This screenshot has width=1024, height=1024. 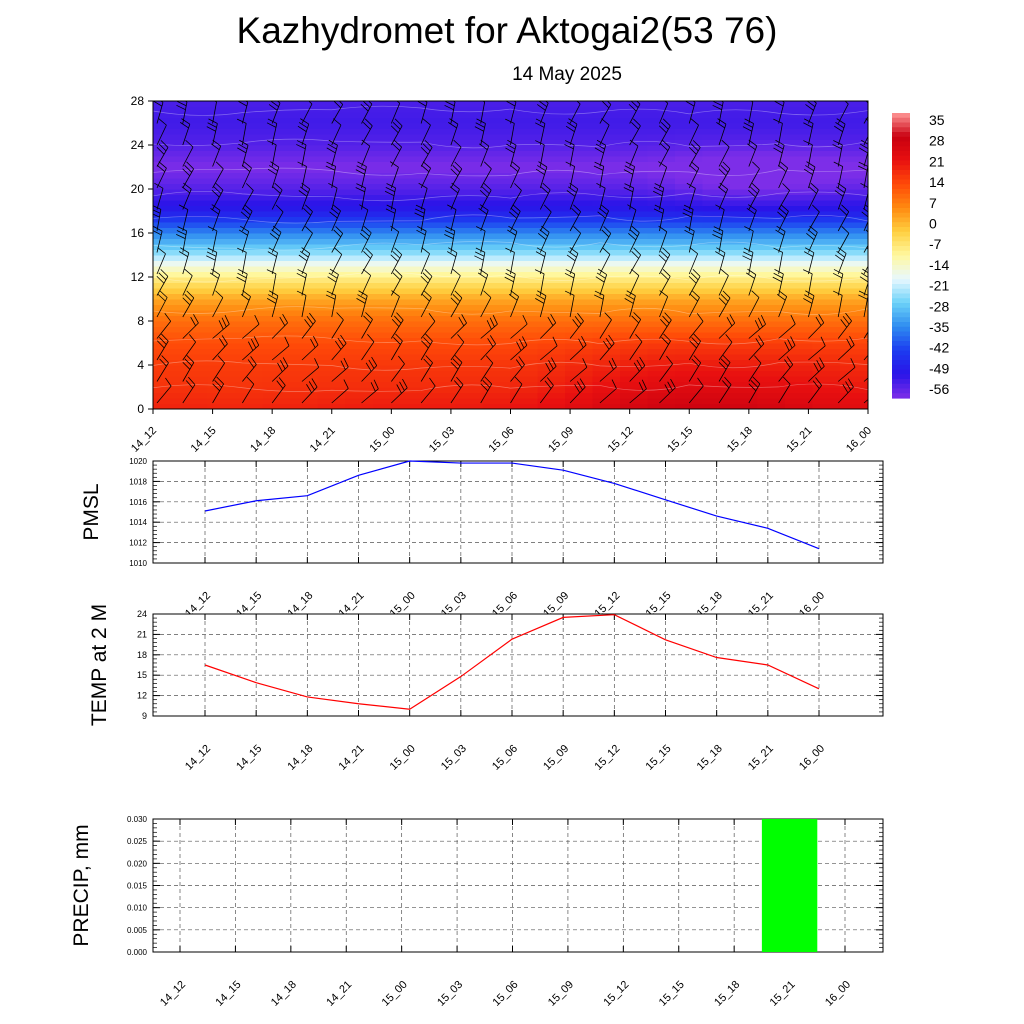 What do you see at coordinates (799, 440) in the screenshot?
I see `heatmap-xtick-label: 15_21` at bounding box center [799, 440].